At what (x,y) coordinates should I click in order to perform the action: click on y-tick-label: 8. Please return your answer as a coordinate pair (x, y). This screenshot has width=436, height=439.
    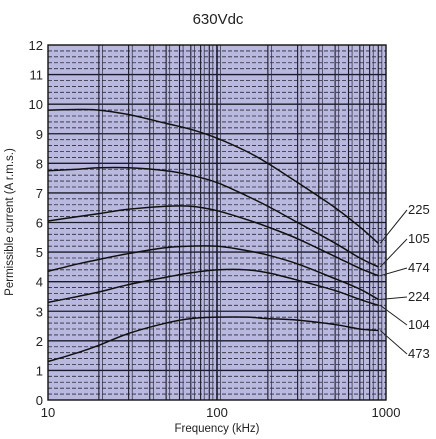
    Looking at the image, I should click on (39, 163).